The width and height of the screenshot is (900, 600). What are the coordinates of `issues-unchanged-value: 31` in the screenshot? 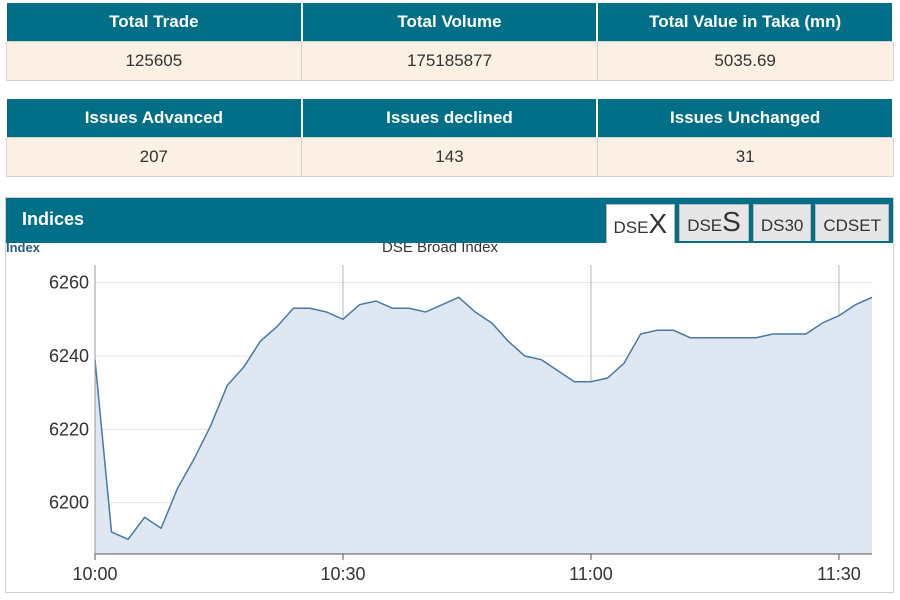 It's located at (745, 157).